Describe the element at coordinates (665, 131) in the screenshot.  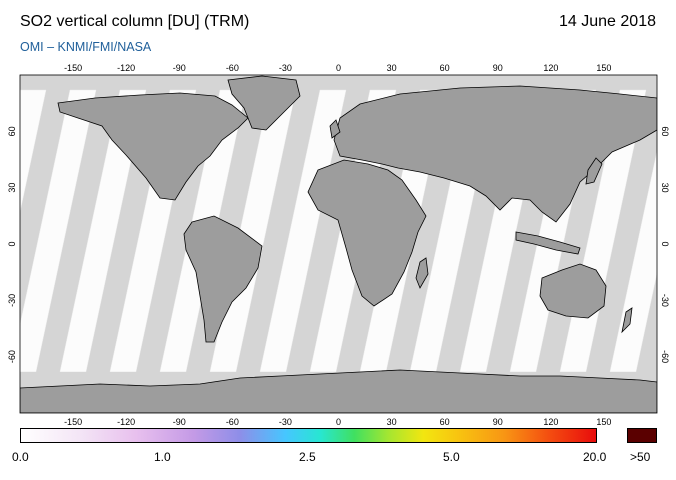
I see `lat-tick-right-0: 60` at that location.